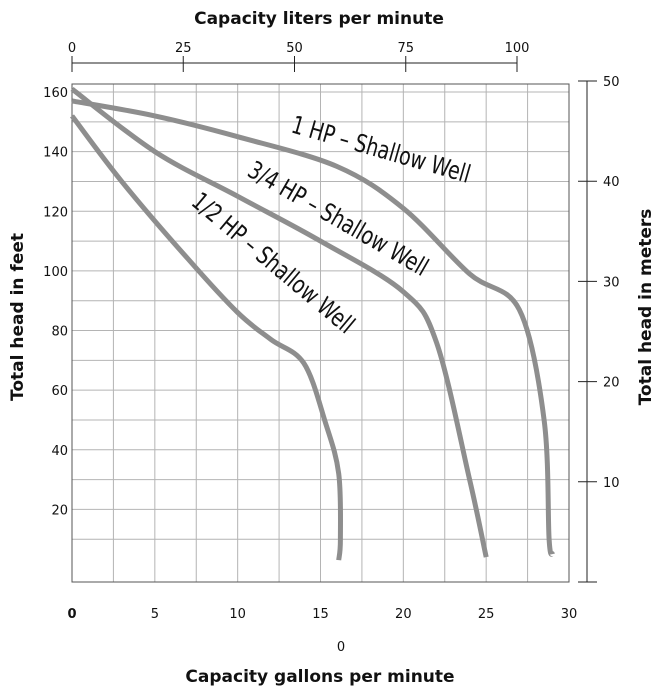 The image size is (665, 692). I want to click on series-label-1hp: 1 HP – Shallow Well, so click(380, 151).